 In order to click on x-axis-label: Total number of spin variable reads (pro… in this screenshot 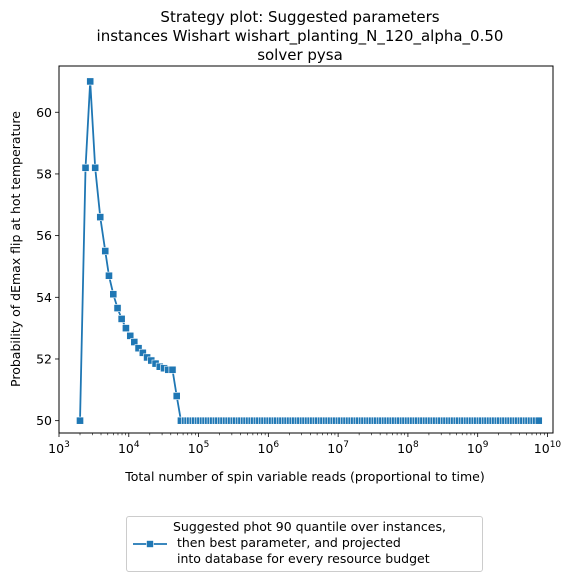, I will do `click(304, 476)`.